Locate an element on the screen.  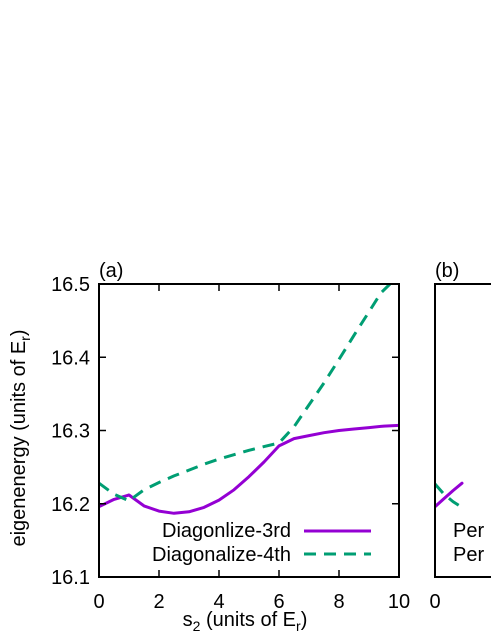
panel-a-legend: Diagonlize-3rd Diagonalize-4th is located at coordinates (261, 543).